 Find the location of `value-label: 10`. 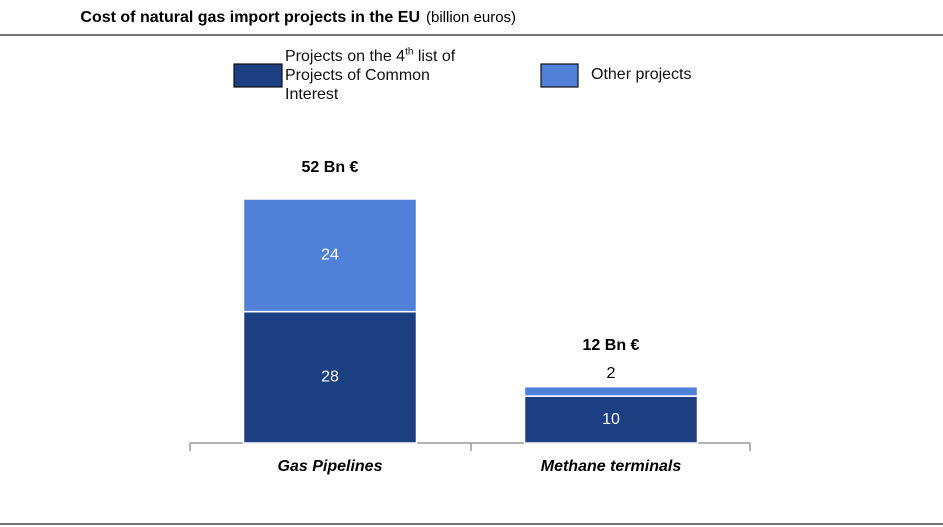

value-label: 10 is located at coordinates (611, 419).